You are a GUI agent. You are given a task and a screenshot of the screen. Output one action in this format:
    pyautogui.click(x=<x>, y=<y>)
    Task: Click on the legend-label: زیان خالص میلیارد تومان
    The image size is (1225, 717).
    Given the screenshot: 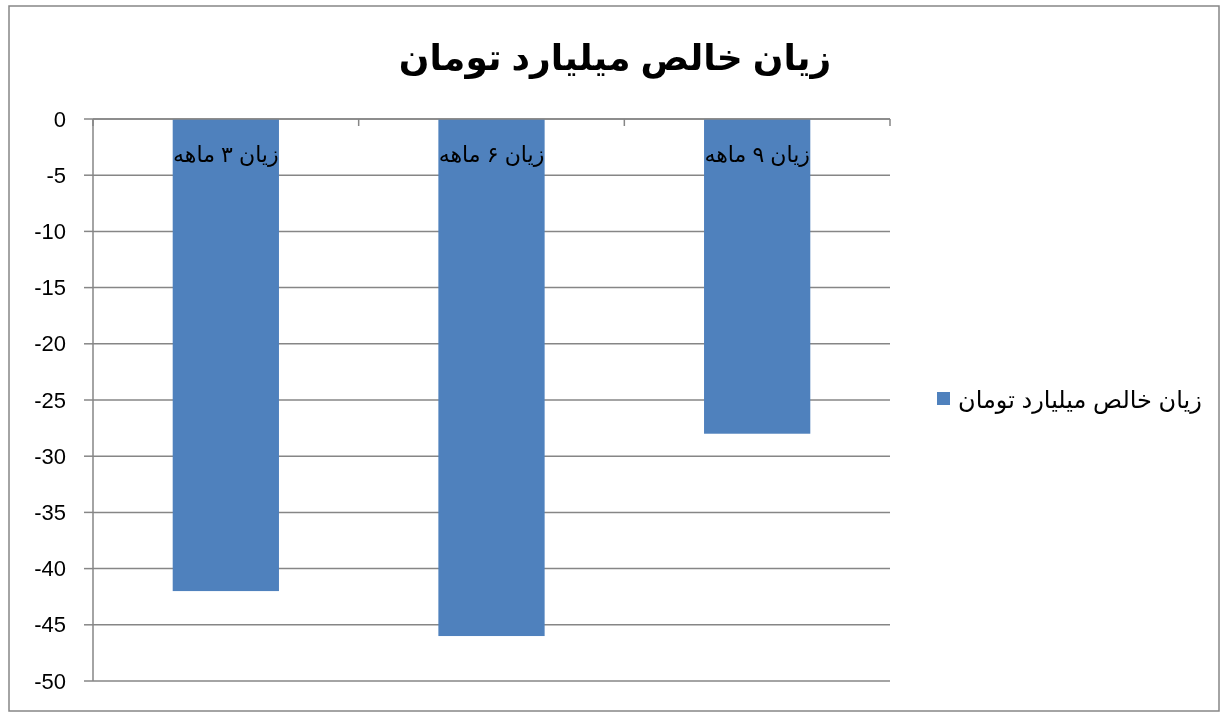 What is the action you would take?
    pyautogui.click(x=1080, y=399)
    